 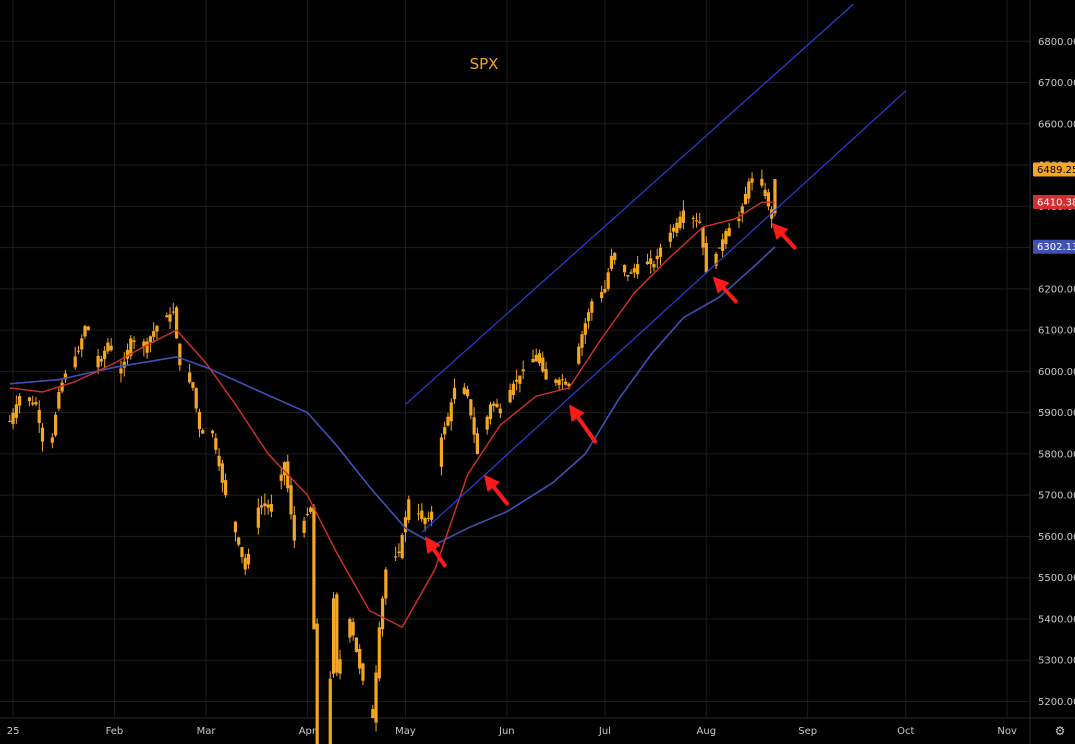 What do you see at coordinates (604, 731) in the screenshot?
I see `x-tick-label: Jul` at bounding box center [604, 731].